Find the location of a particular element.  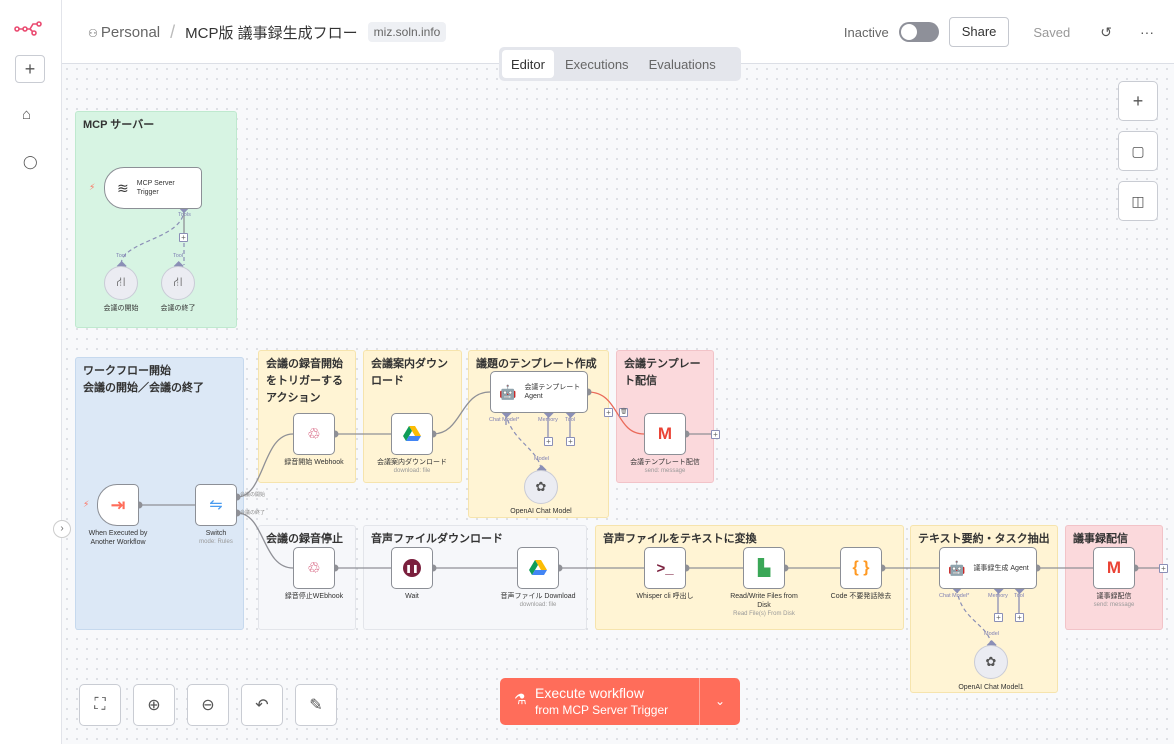

node-title: 会議テンプレート配信 is located at coordinates (665, 462).